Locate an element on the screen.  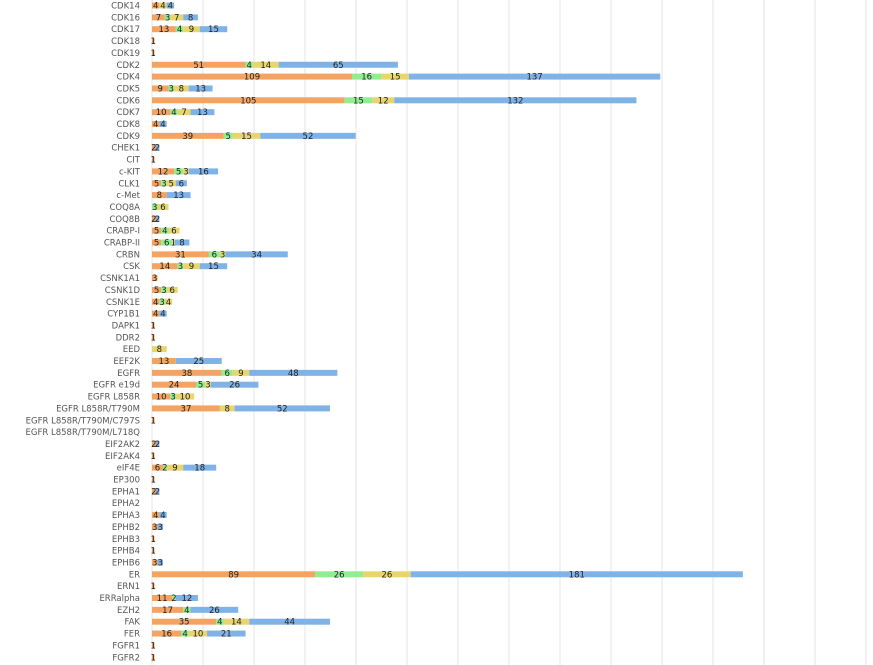
data-label: 10 is located at coordinates (161, 113).